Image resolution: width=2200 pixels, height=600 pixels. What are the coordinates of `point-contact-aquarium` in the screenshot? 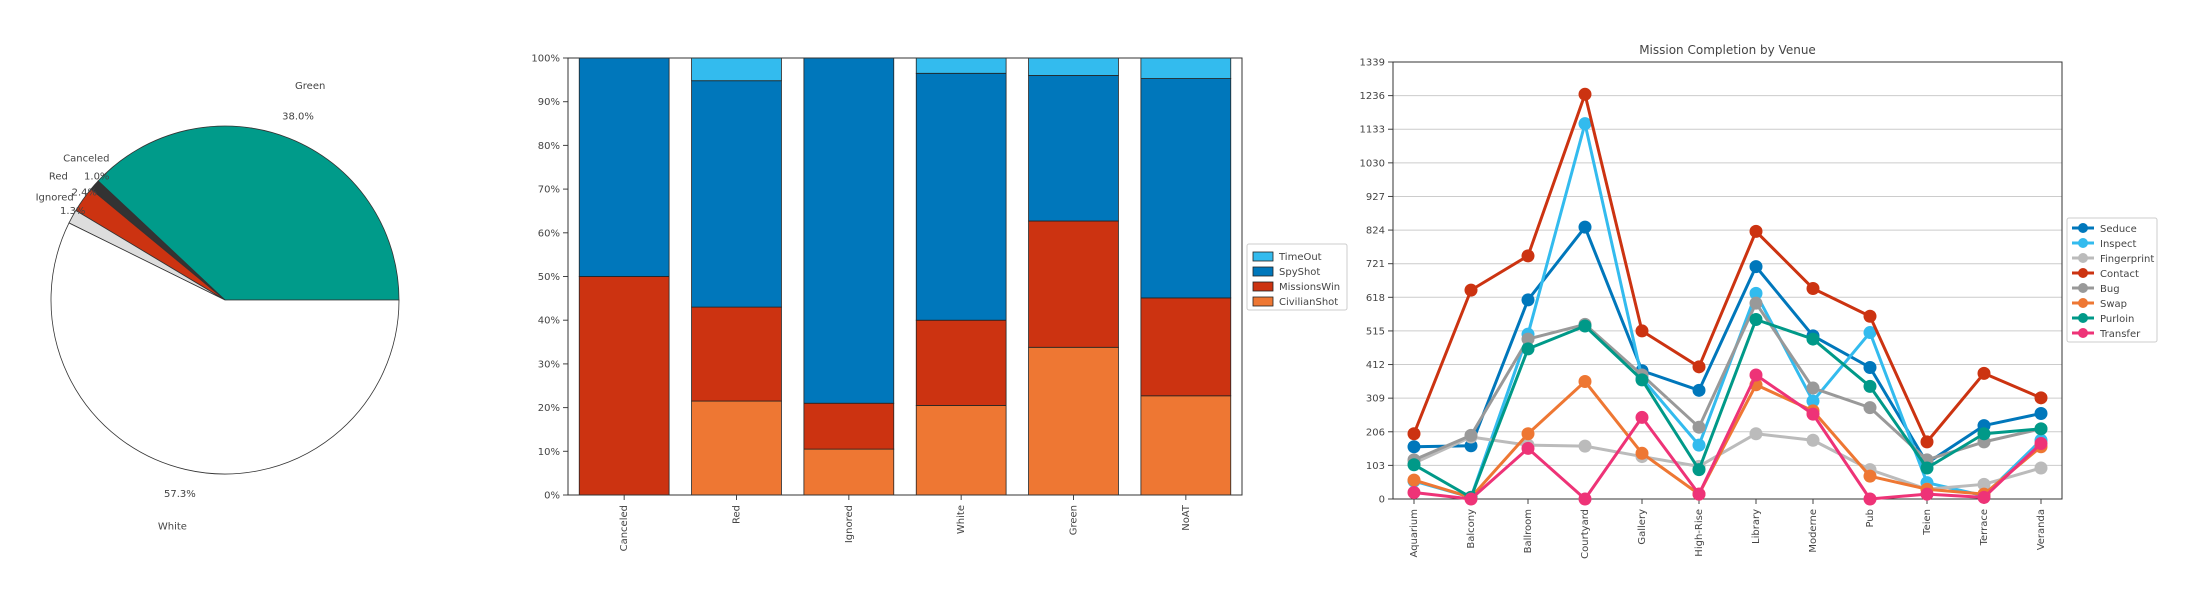 It's located at (1414, 434).